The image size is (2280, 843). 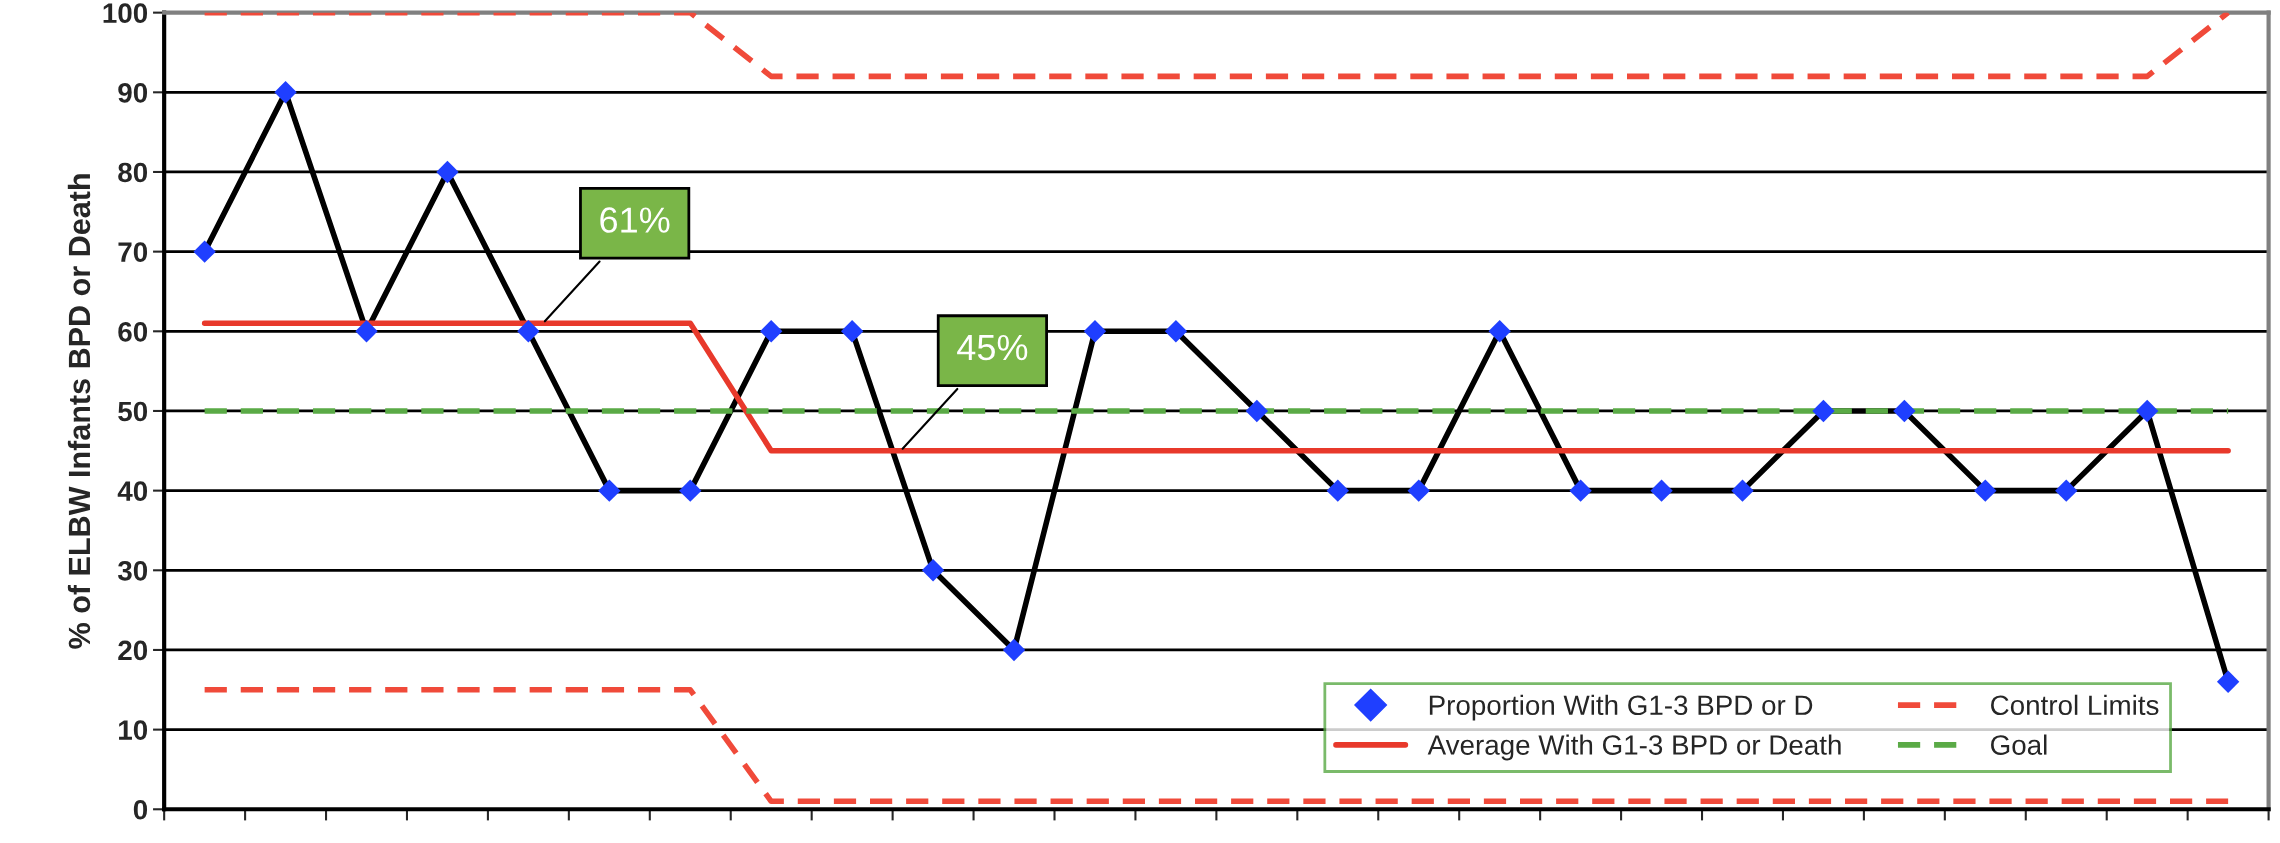 What do you see at coordinates (132, 491) in the screenshot?
I see `y-tick-label: 40` at bounding box center [132, 491].